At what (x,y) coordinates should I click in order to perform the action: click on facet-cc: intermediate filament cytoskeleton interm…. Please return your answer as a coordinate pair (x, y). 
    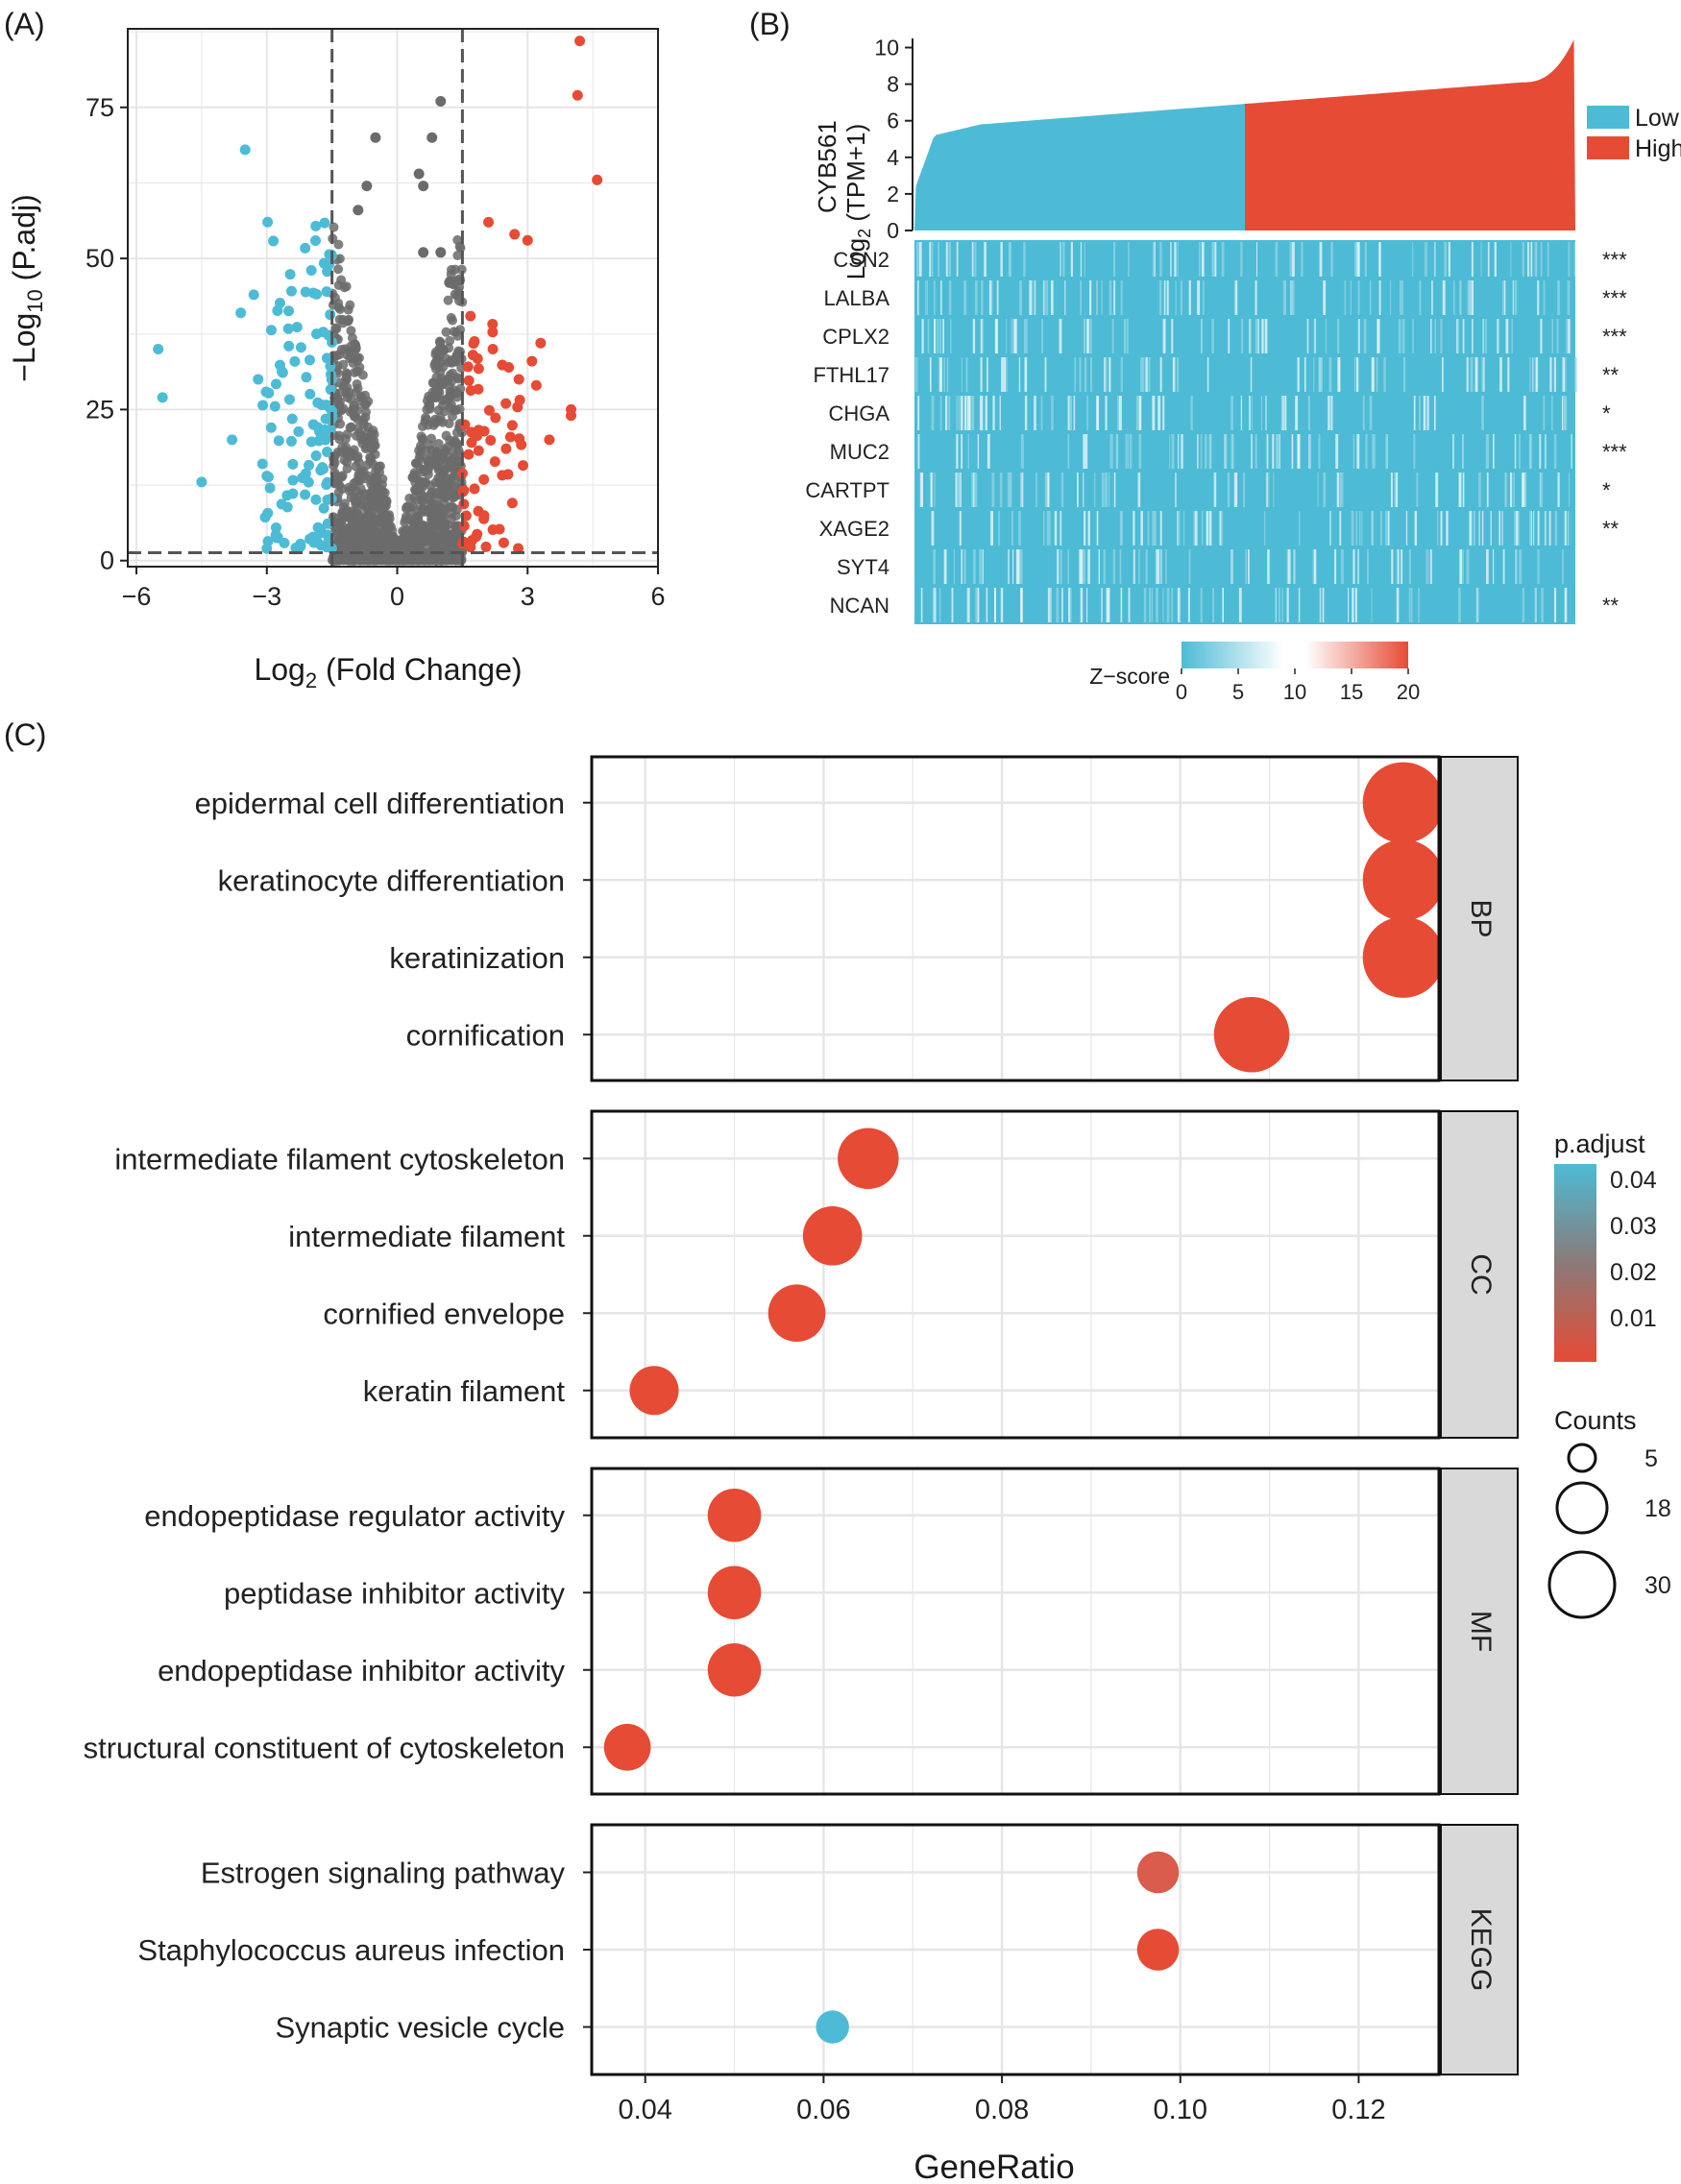
    Looking at the image, I should click on (816, 1275).